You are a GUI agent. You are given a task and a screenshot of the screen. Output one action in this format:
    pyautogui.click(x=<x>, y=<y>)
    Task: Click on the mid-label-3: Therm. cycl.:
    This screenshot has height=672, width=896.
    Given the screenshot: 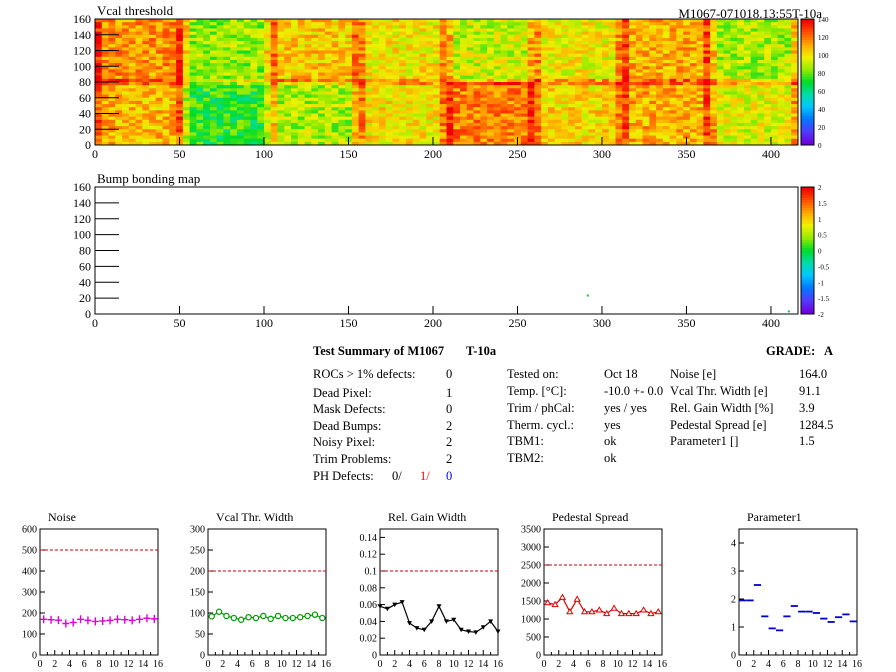 What is the action you would take?
    pyautogui.click(x=540, y=425)
    